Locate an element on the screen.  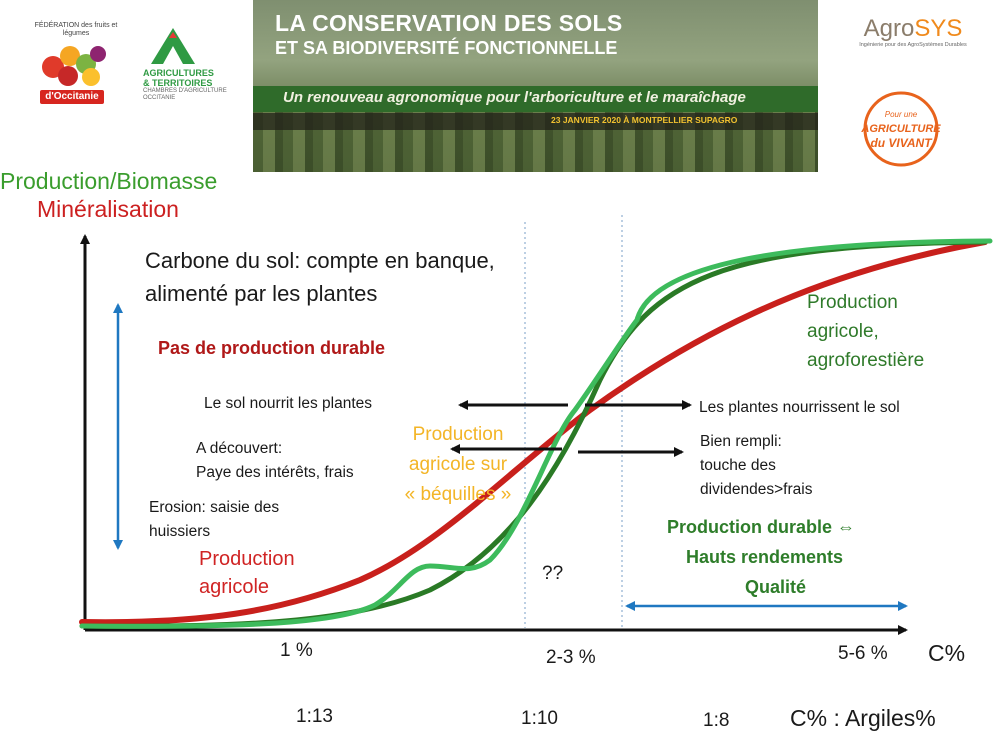
bien-rempli-label: Bien rempli: touche des dividendes>frais is located at coordinates (756, 466).